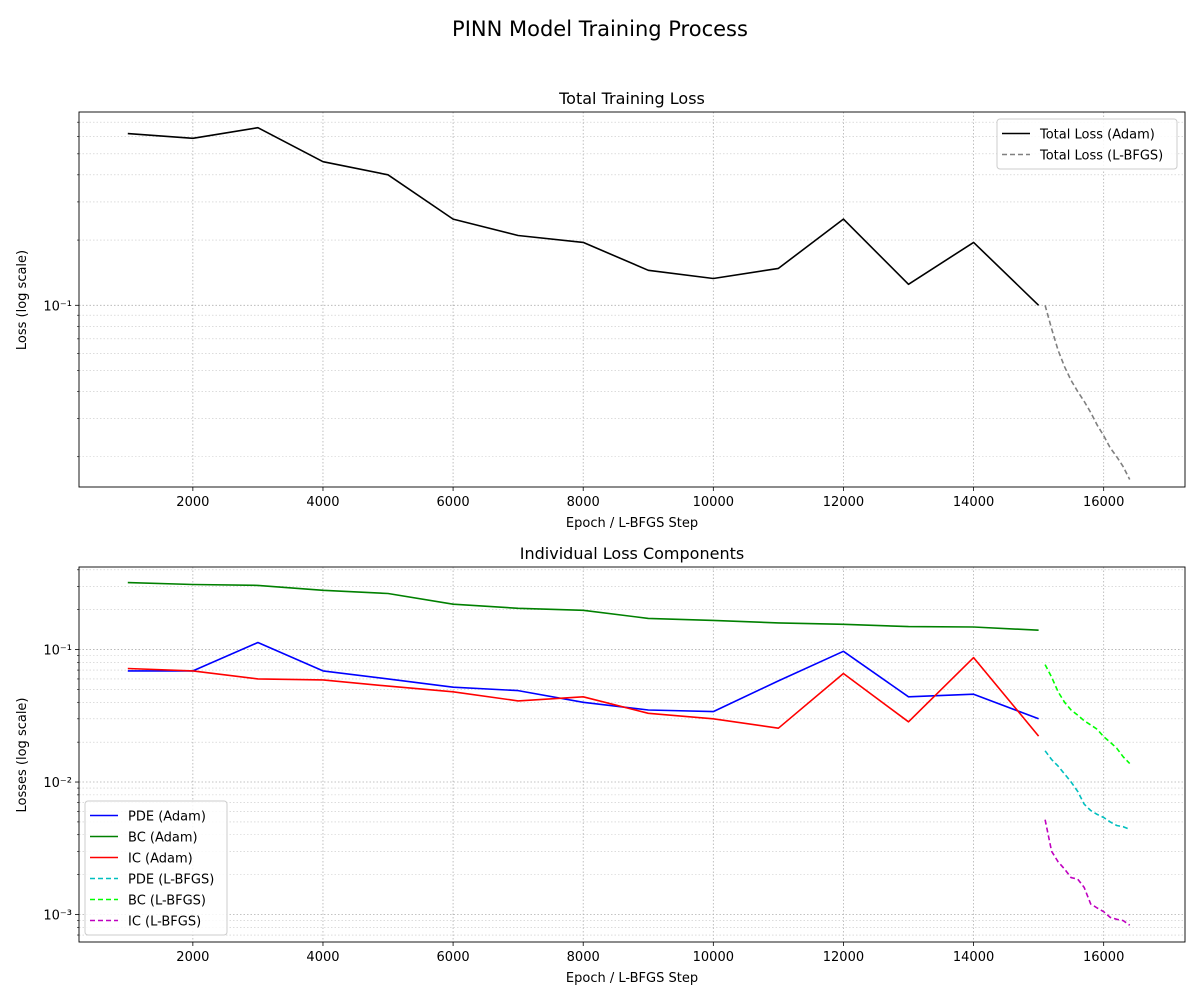 The image size is (1200, 1000). I want to click on ax1-ytick-label: 10⁻³, so click(57, 915).